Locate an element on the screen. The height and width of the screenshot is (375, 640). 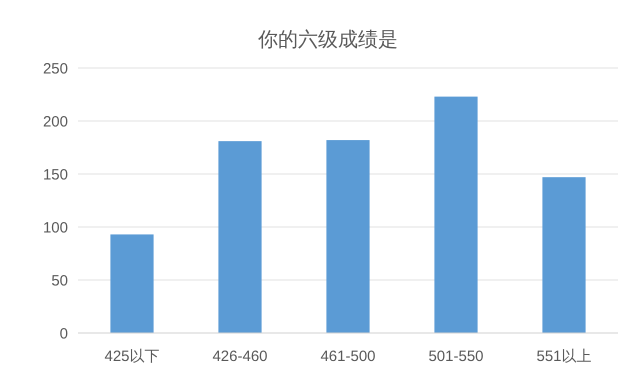
x-tick-label: 425以下 is located at coordinates (132, 356).